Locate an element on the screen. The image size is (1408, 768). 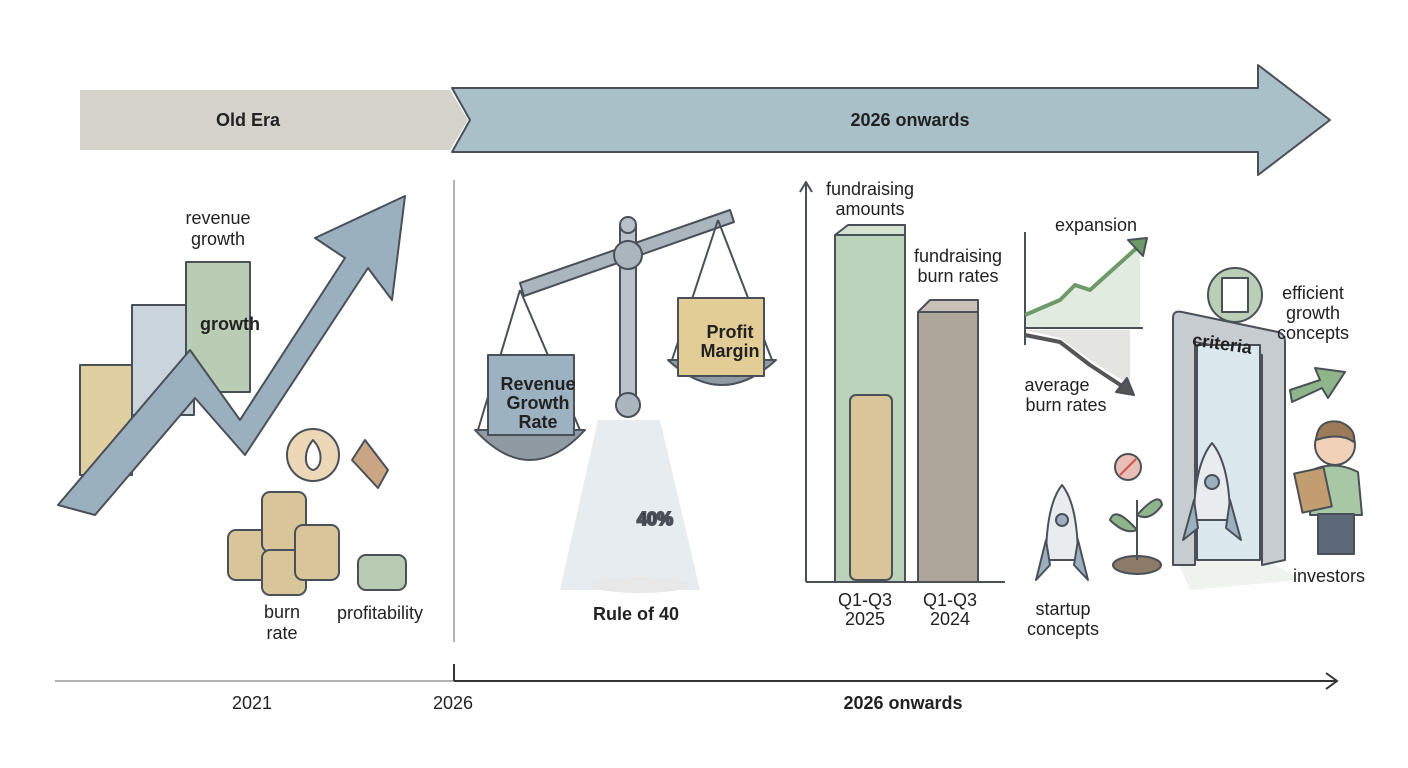
fundraising-burn-label: fundraising is located at coordinates (958, 256).